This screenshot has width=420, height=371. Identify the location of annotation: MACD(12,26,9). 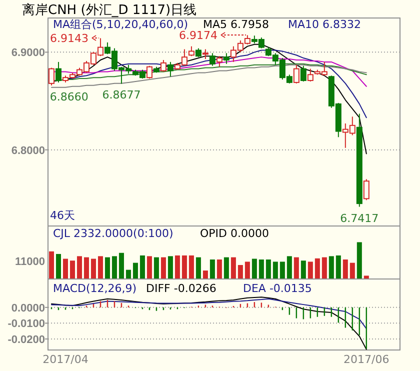
(95, 288).